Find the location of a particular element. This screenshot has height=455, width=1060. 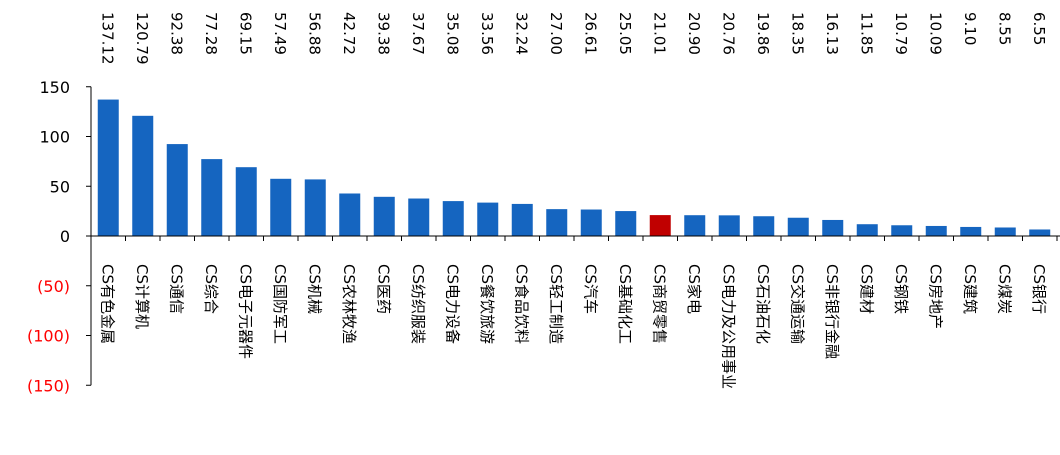

category-label: CS有色金属 is located at coordinates (107, 304).